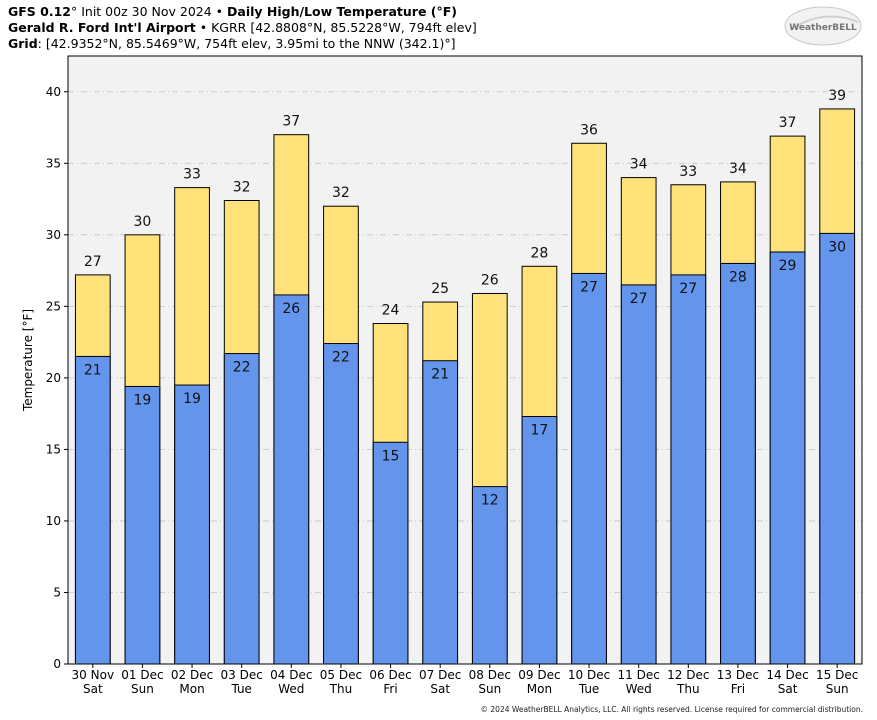 Image resolution: width=877 pixels, height=720 pixels. What do you see at coordinates (192, 675) in the screenshot?
I see `x-date-label: 02 Dec` at bounding box center [192, 675].